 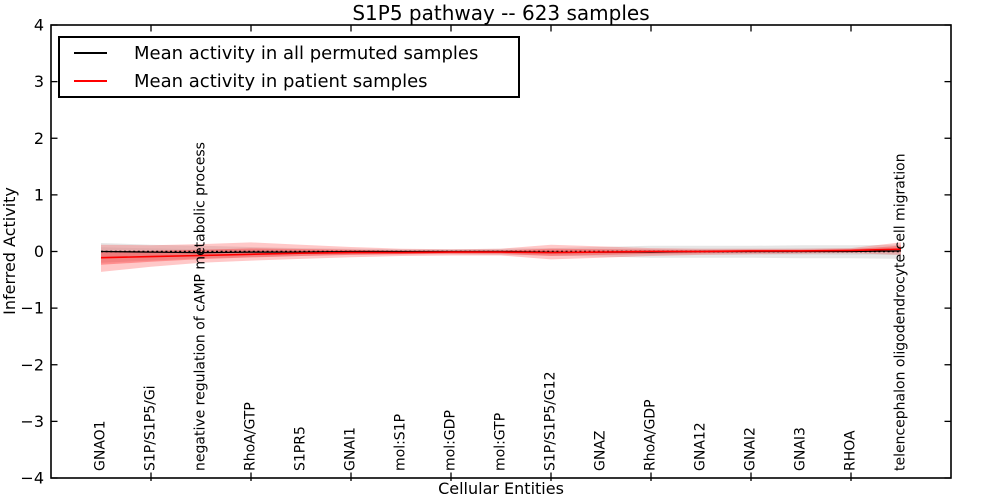 What do you see at coordinates (281, 81) in the screenshot?
I see `legend-label-patient: Mean activity in patient samples` at bounding box center [281, 81].